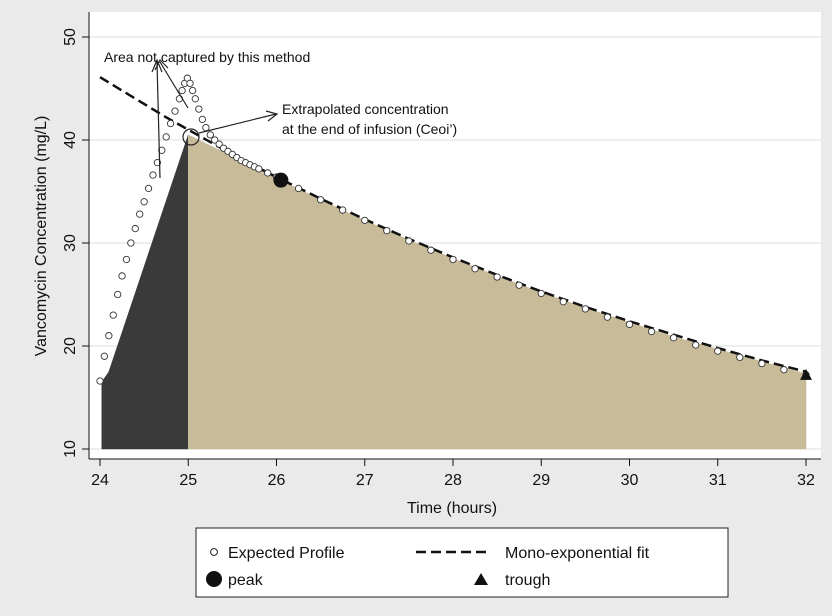 This screenshot has width=832, height=616. Describe the element at coordinates (365, 480) in the screenshot. I see `x-tick-label: 27` at that location.